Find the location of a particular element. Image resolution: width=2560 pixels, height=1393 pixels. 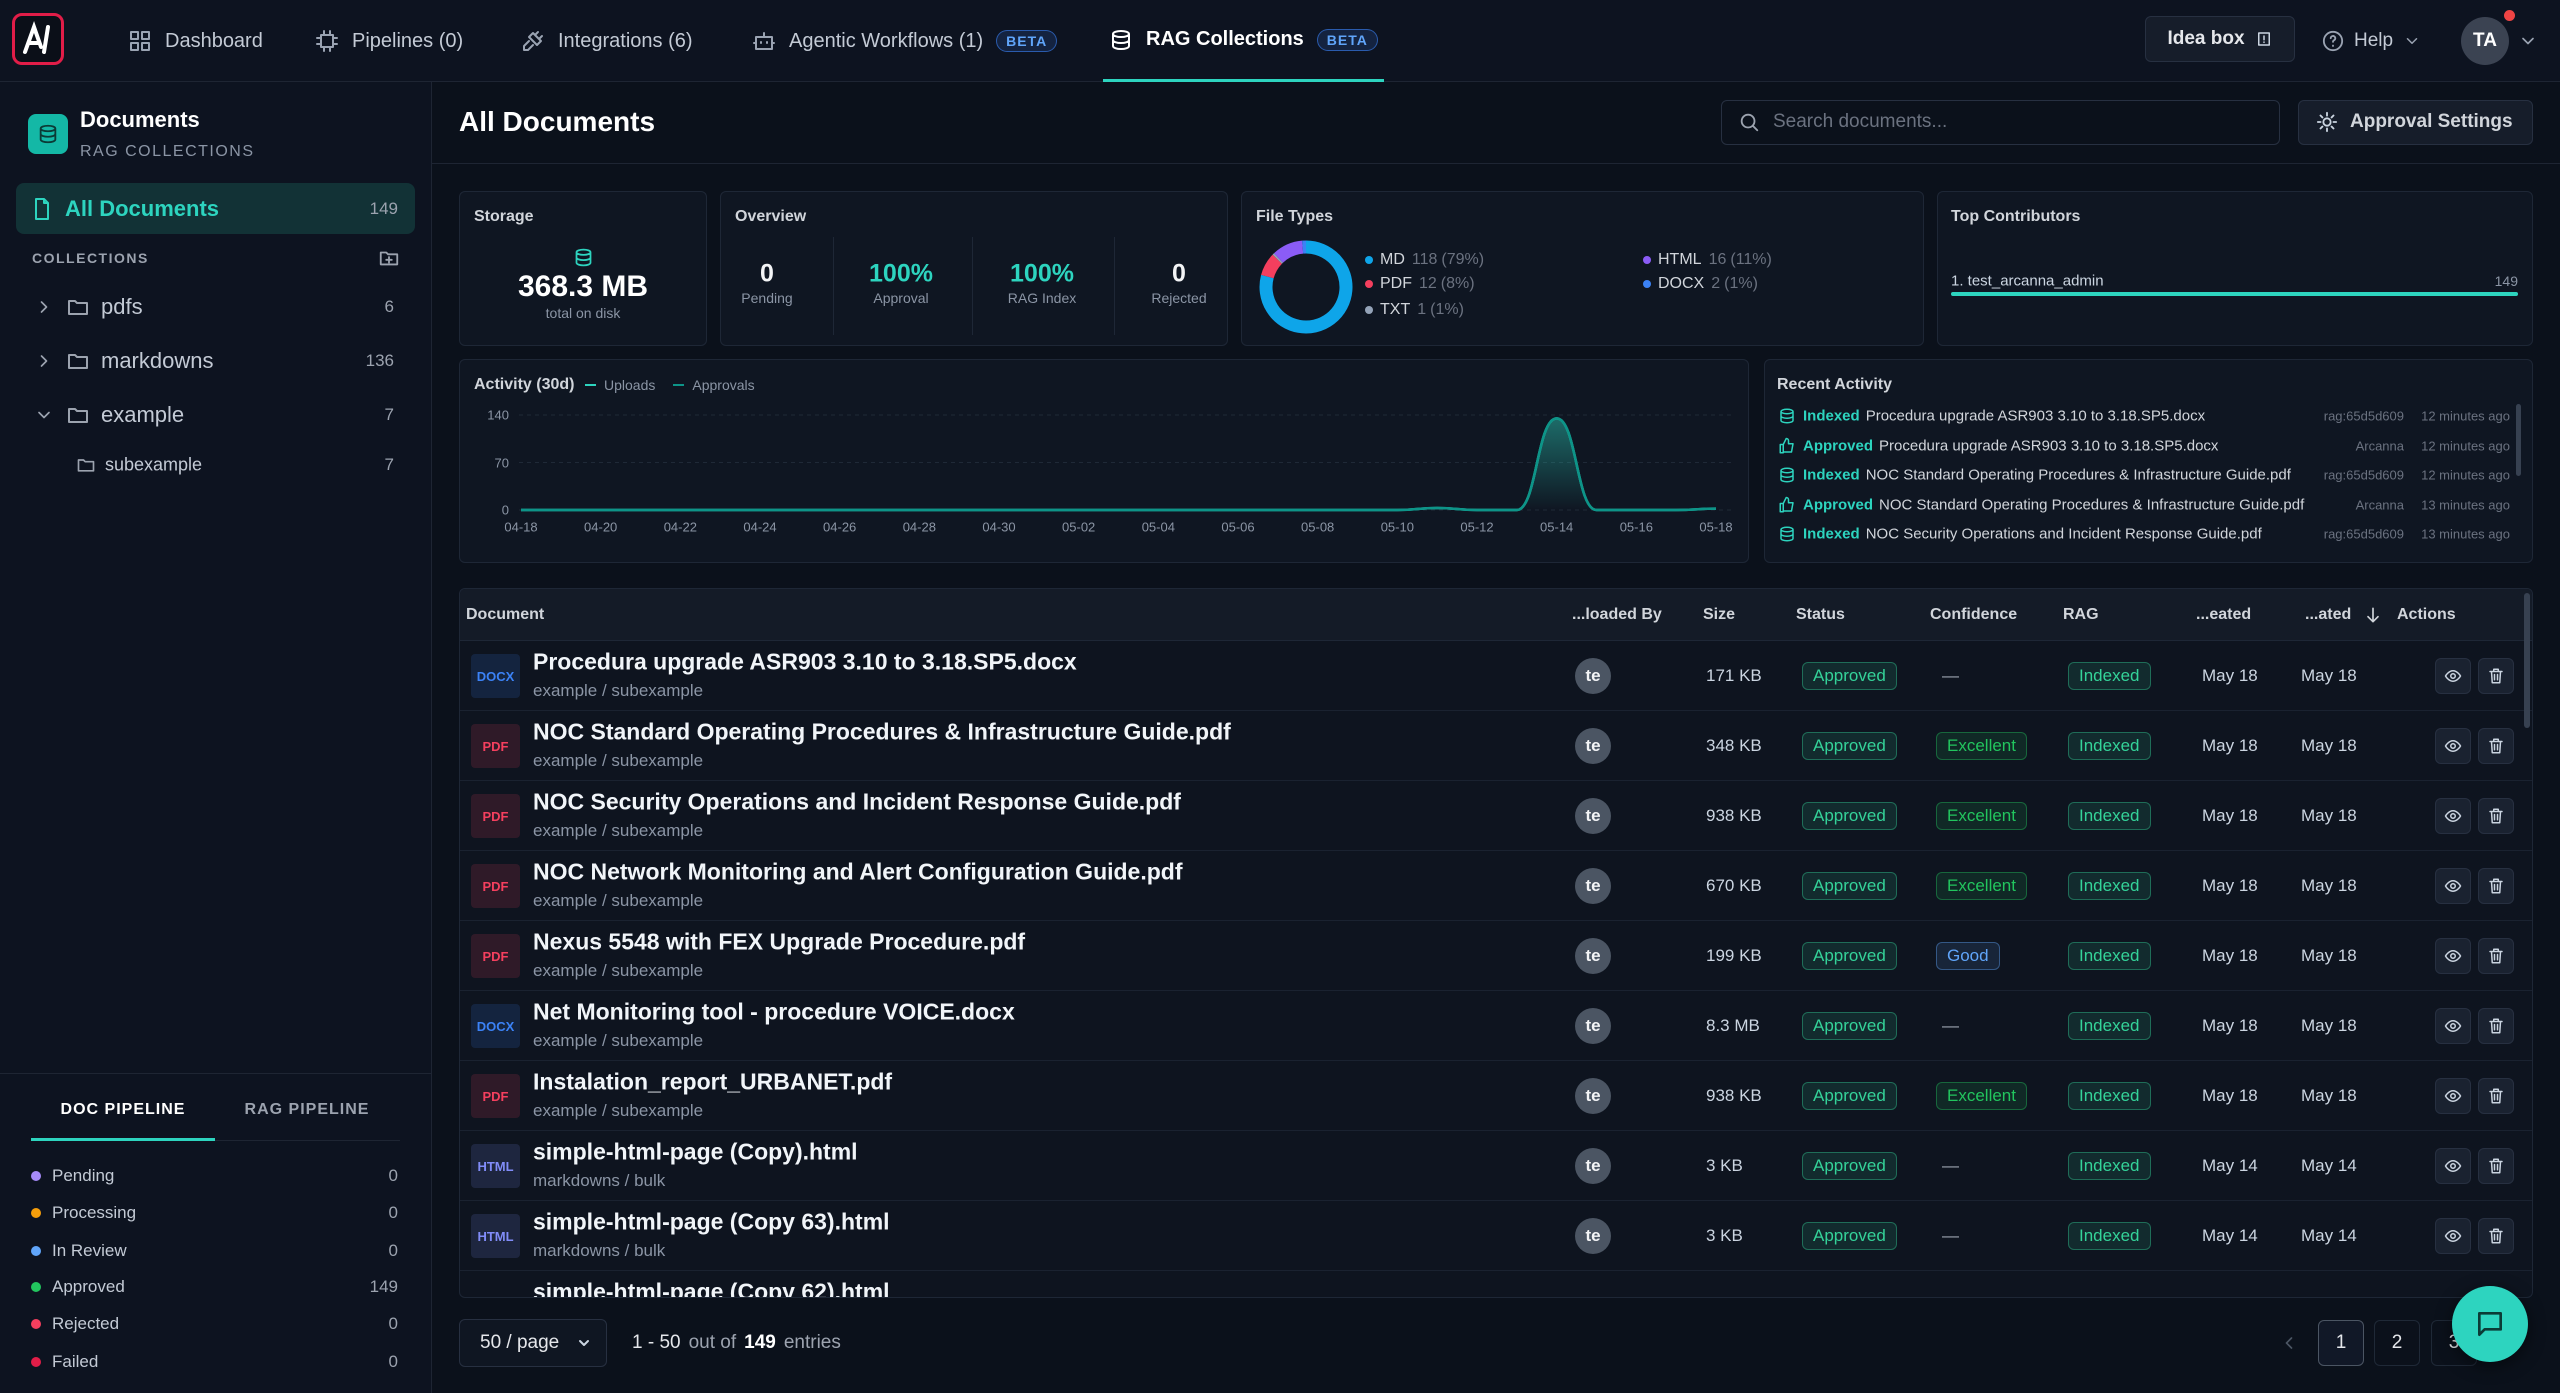

nav-item: Dashboard is located at coordinates (195, 41).